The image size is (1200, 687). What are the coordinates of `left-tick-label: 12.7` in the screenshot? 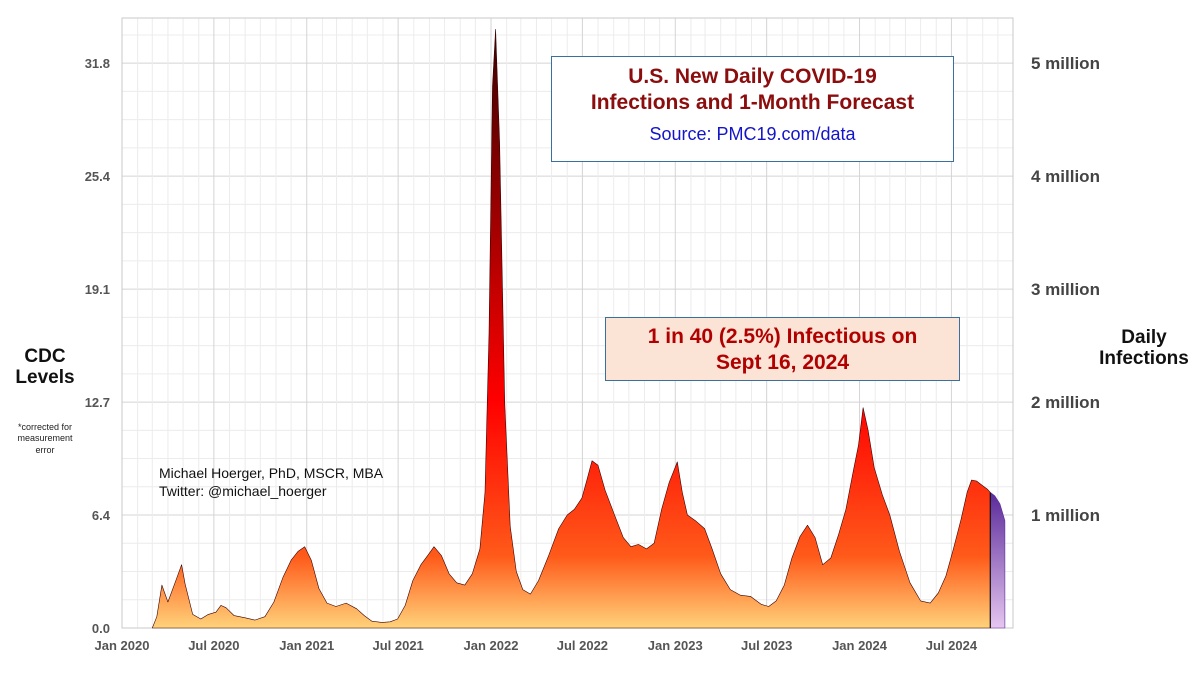 It's located at (97, 402).